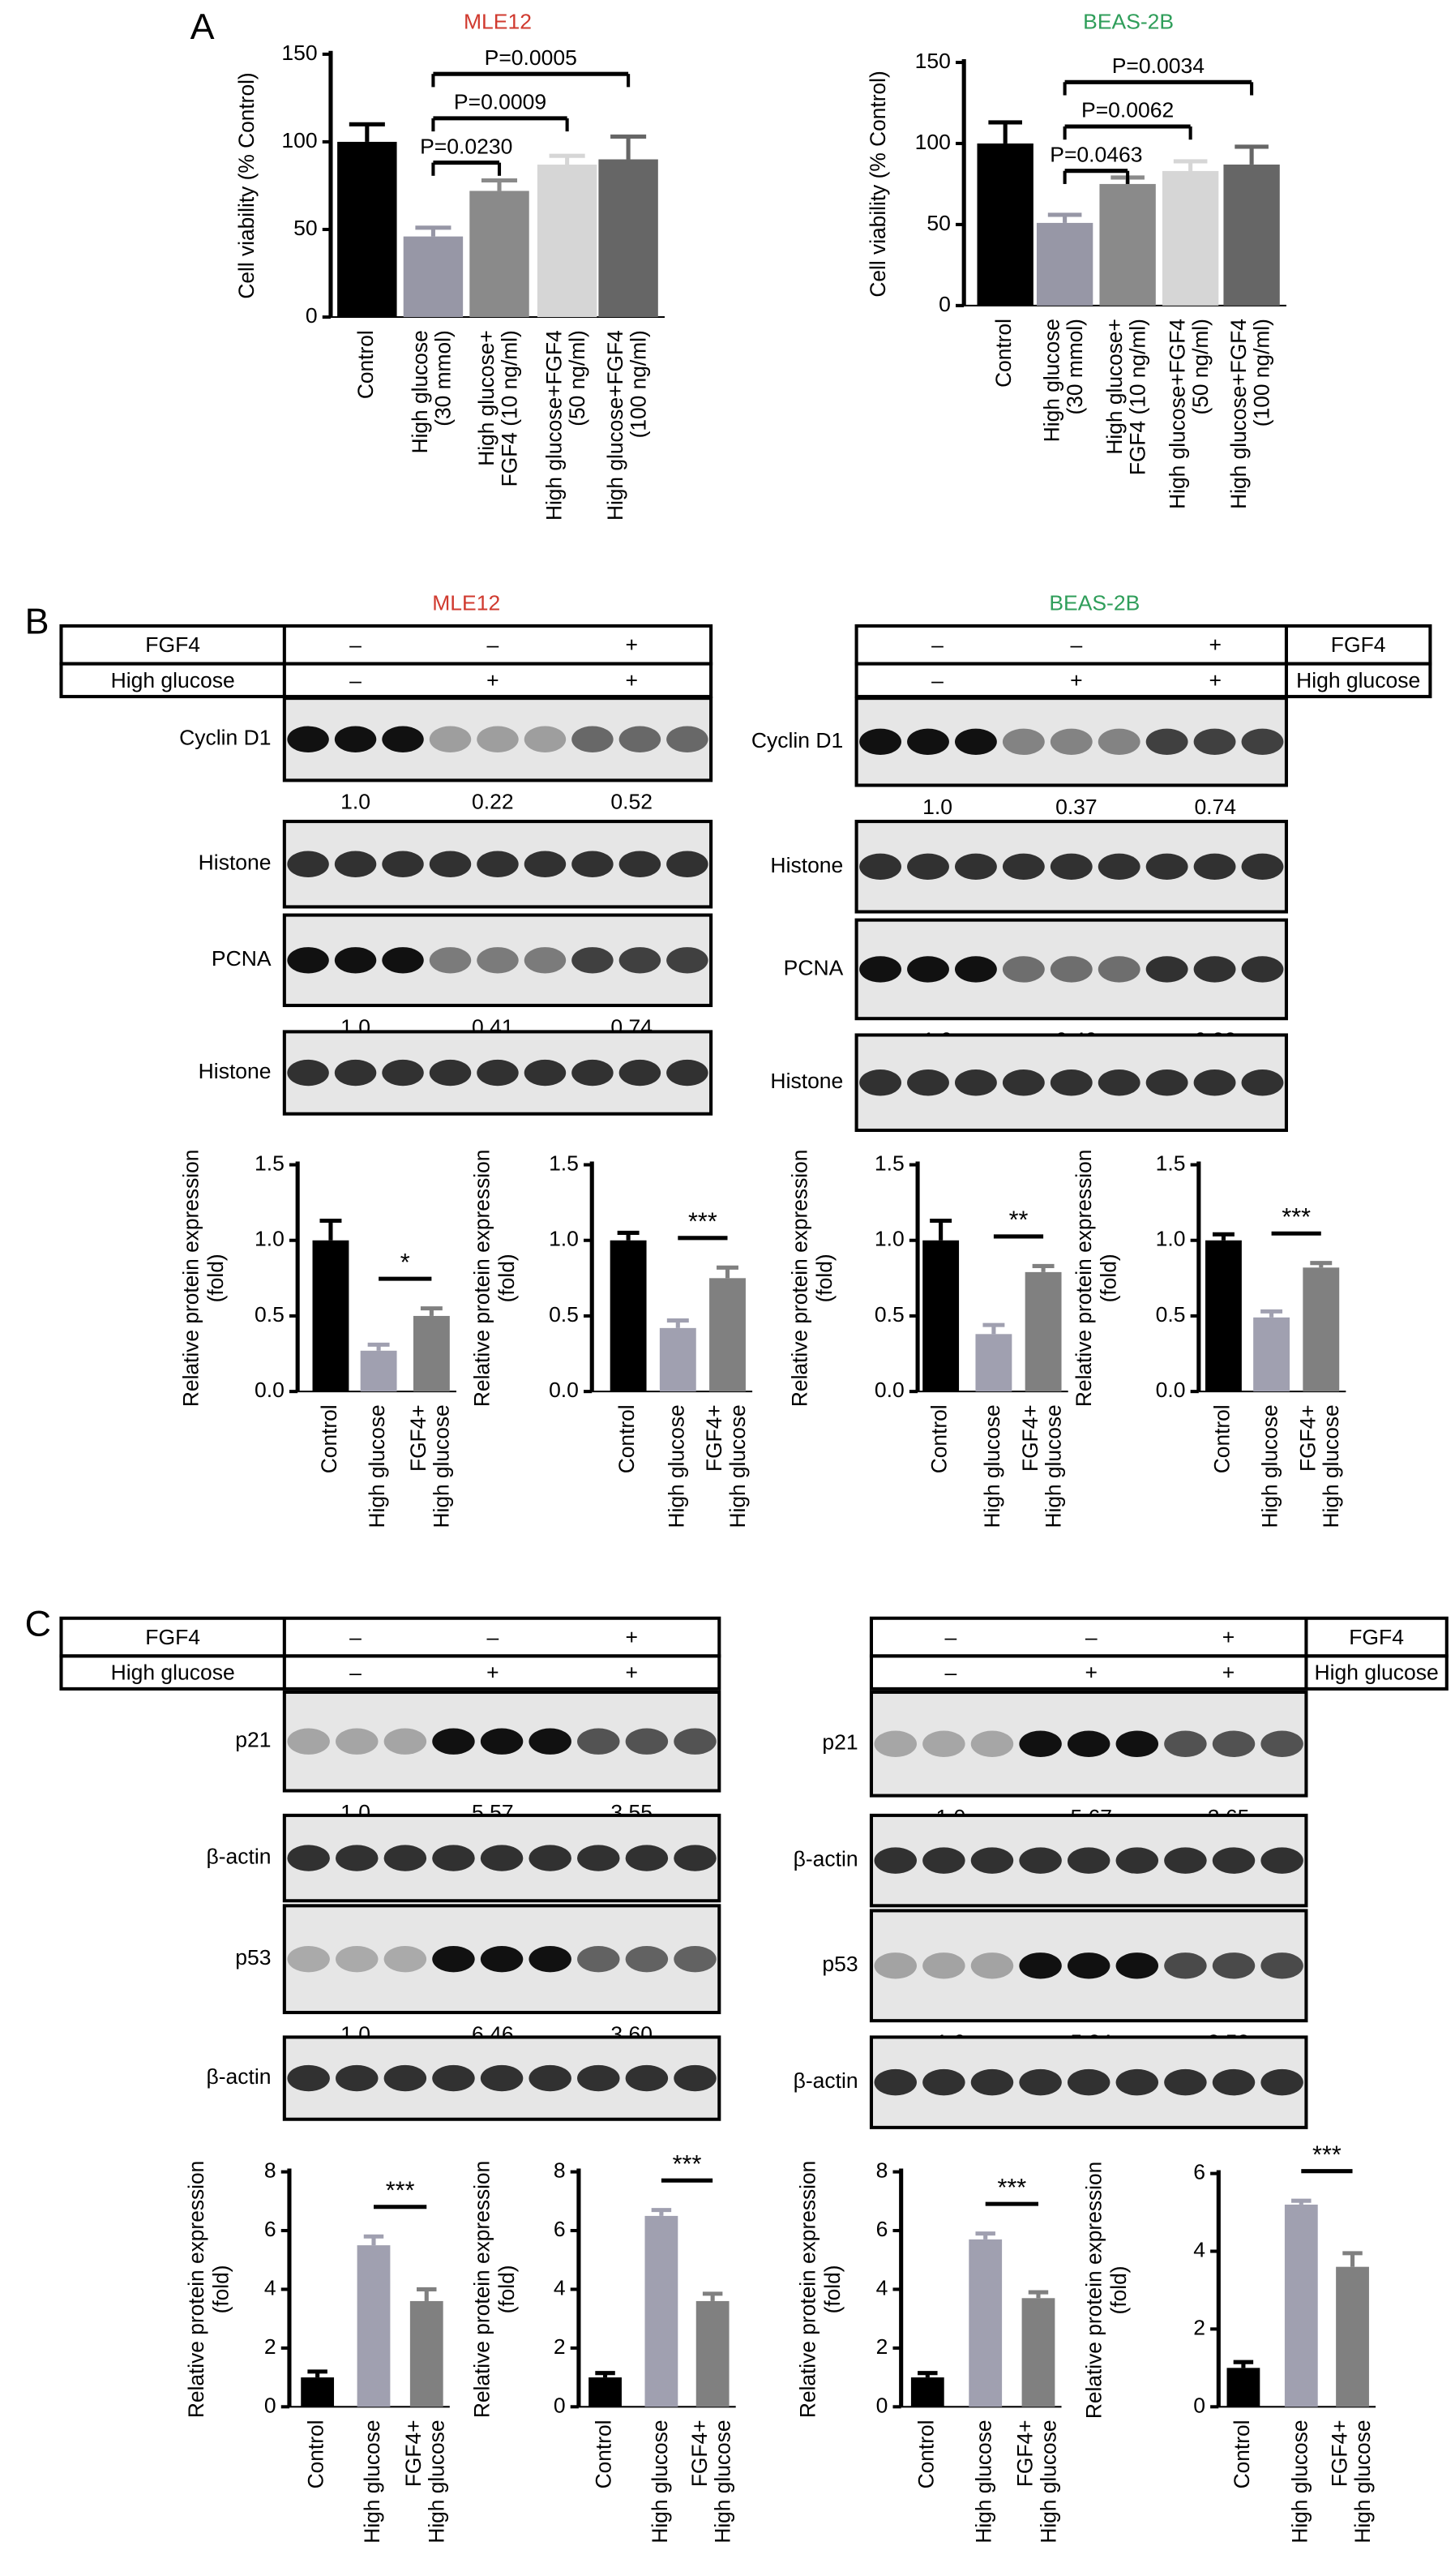 This screenshot has width=1455, height=2576. What do you see at coordinates (560, 2287) in the screenshot?
I see `y-tick-label: 4` at bounding box center [560, 2287].